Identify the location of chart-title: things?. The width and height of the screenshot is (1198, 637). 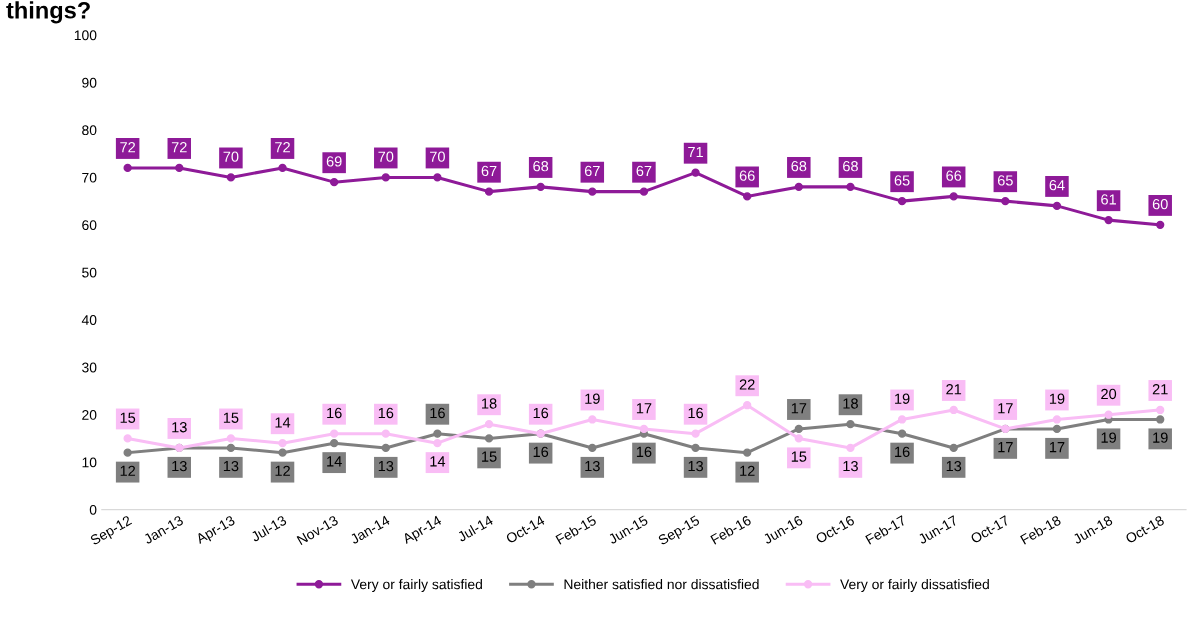
(48, 12).